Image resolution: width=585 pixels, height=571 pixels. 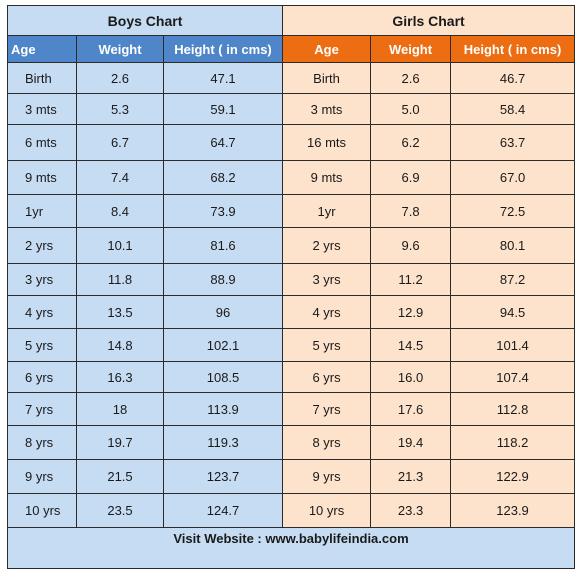 I want to click on girls-height-cell: 118.2, so click(x=513, y=442).